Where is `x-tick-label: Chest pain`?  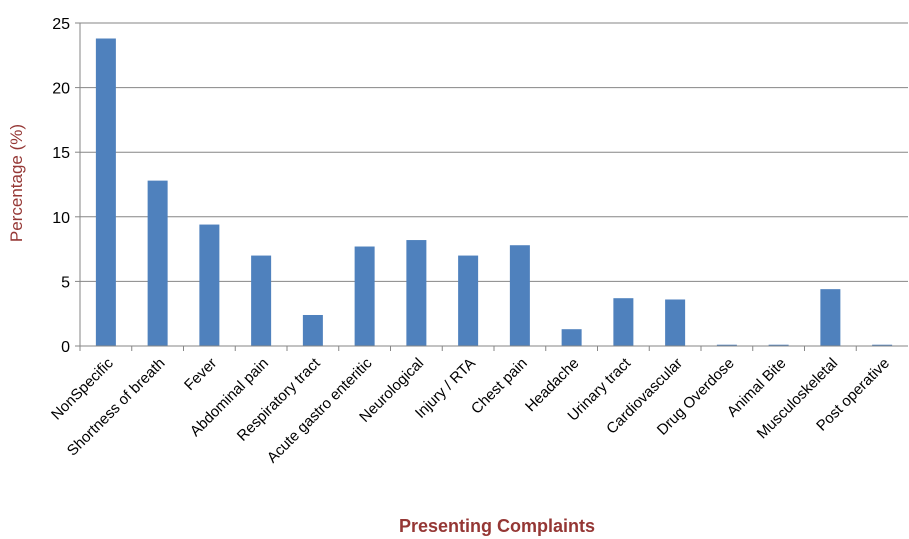 x-tick-label: Chest pain is located at coordinates (499, 386).